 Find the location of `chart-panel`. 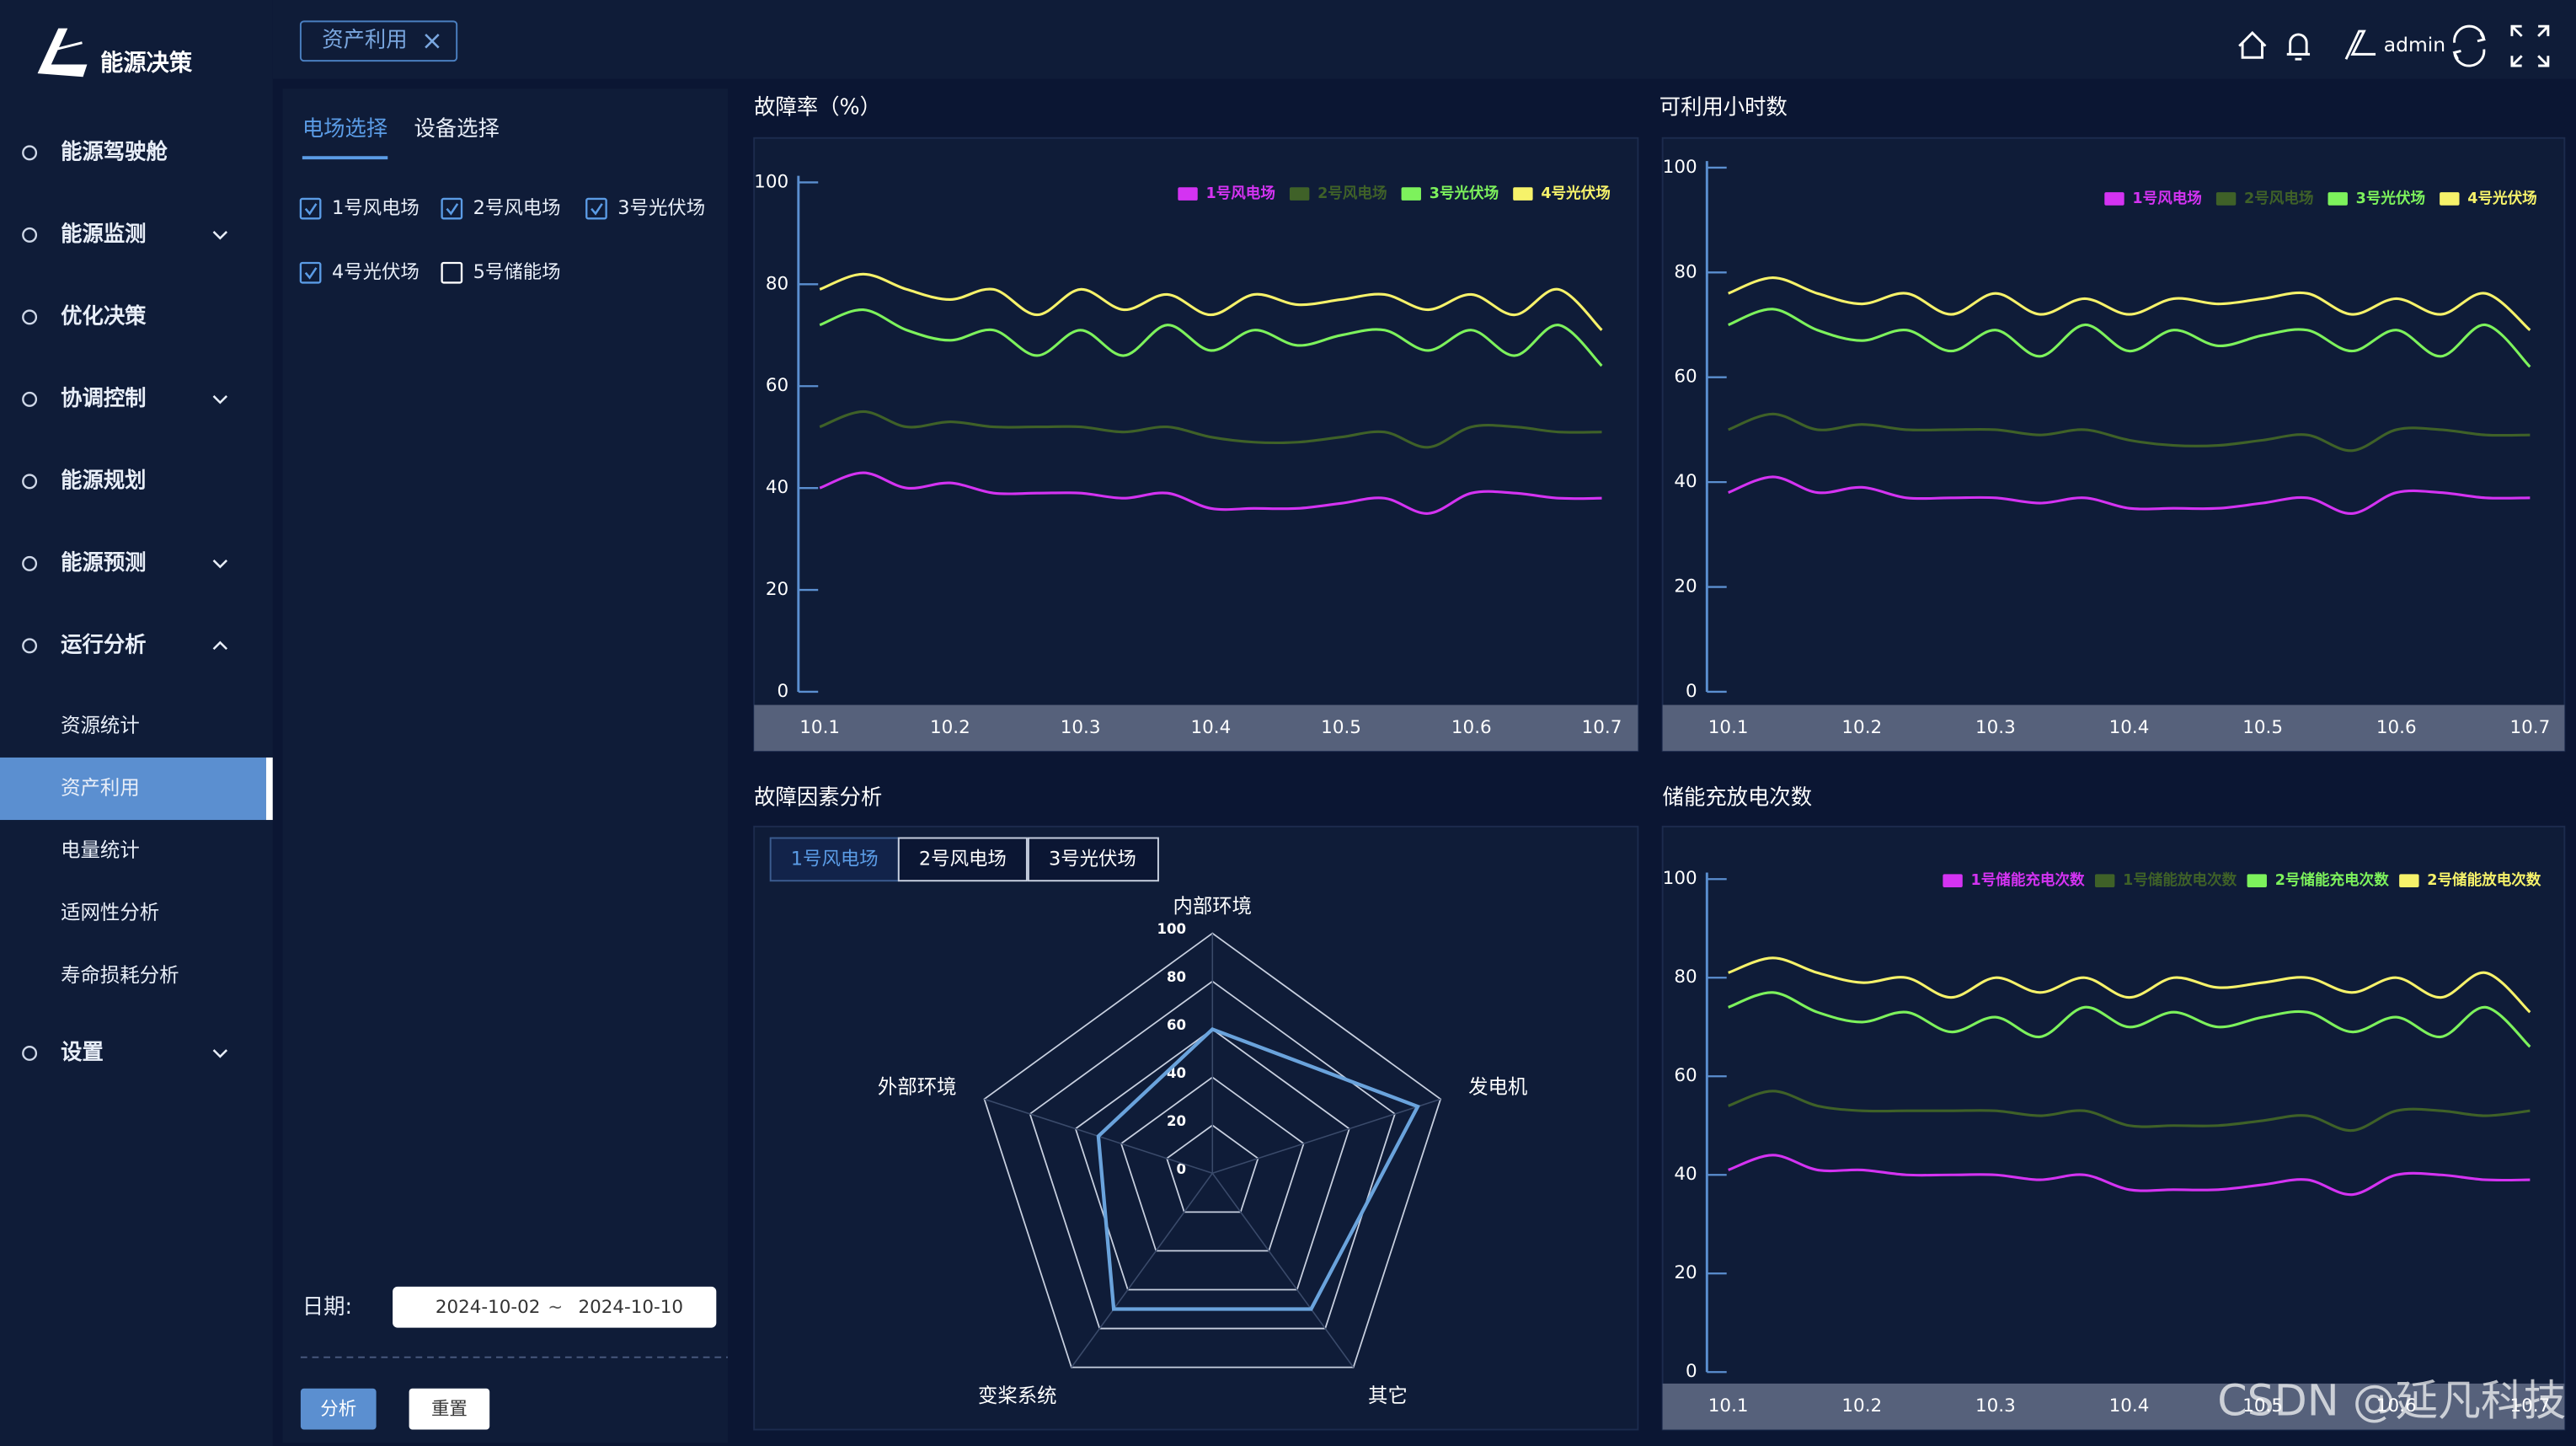

chart-panel is located at coordinates (2113, 444).